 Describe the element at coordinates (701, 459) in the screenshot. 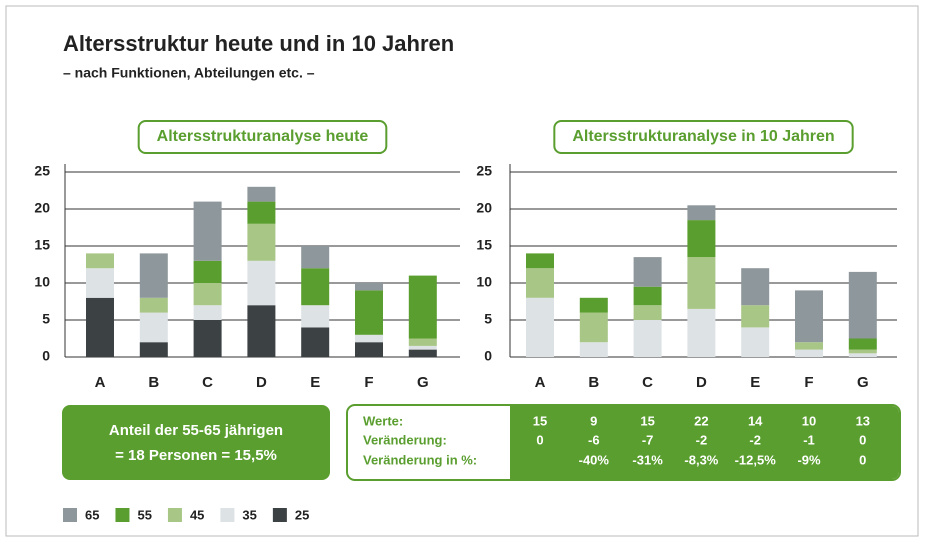

I see `table-cell: -8,3%` at that location.